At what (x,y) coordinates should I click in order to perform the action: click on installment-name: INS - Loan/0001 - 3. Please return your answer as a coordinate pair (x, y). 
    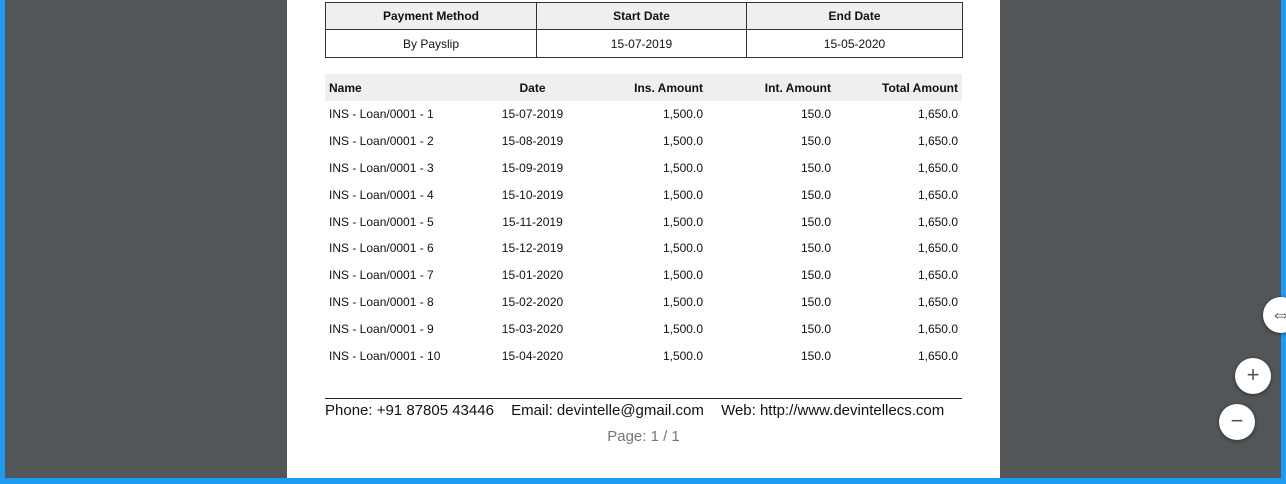
    Looking at the image, I should click on (381, 167).